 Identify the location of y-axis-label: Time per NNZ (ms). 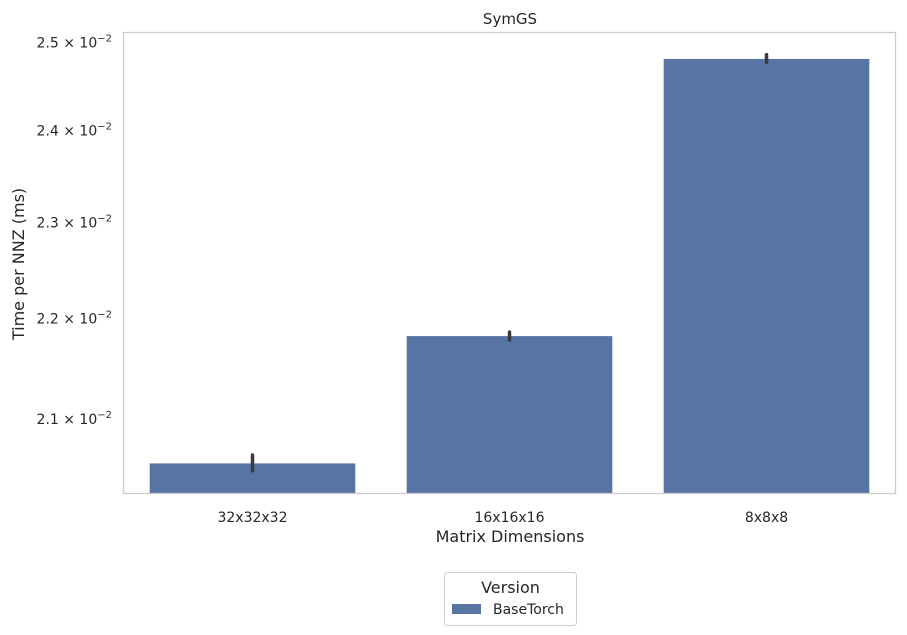
(18, 264).